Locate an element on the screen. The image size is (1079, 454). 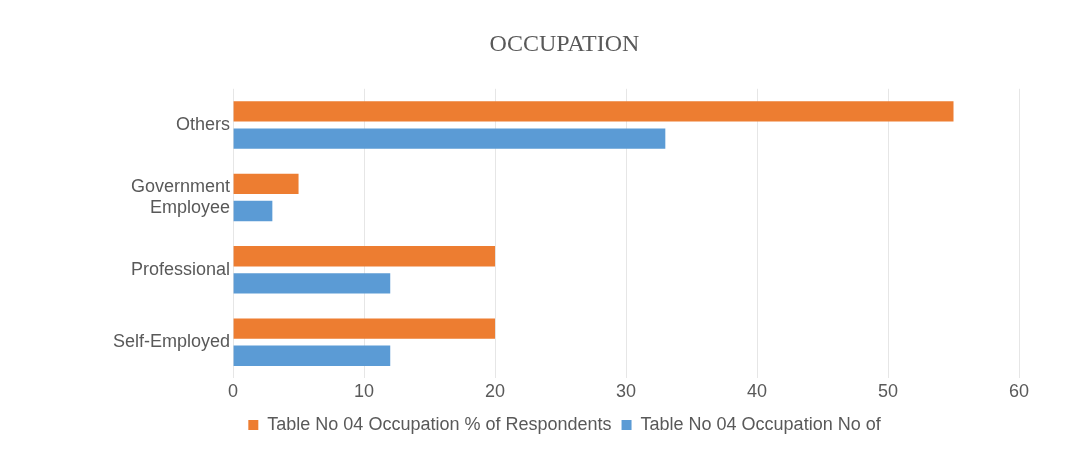
x-tick-label: 10 is located at coordinates (364, 391).